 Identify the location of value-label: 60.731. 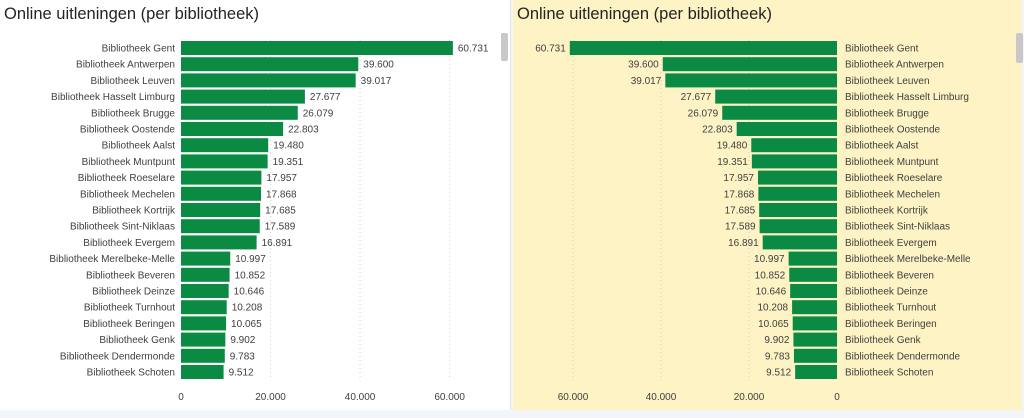
(473, 49).